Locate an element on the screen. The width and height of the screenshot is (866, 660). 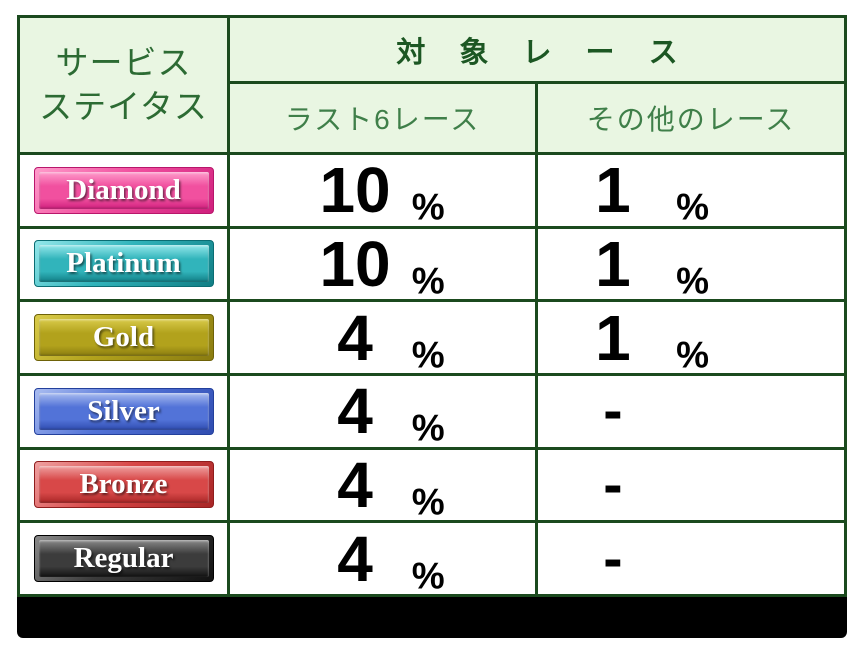
regular-badge: Regular is located at coordinates (123, 559).